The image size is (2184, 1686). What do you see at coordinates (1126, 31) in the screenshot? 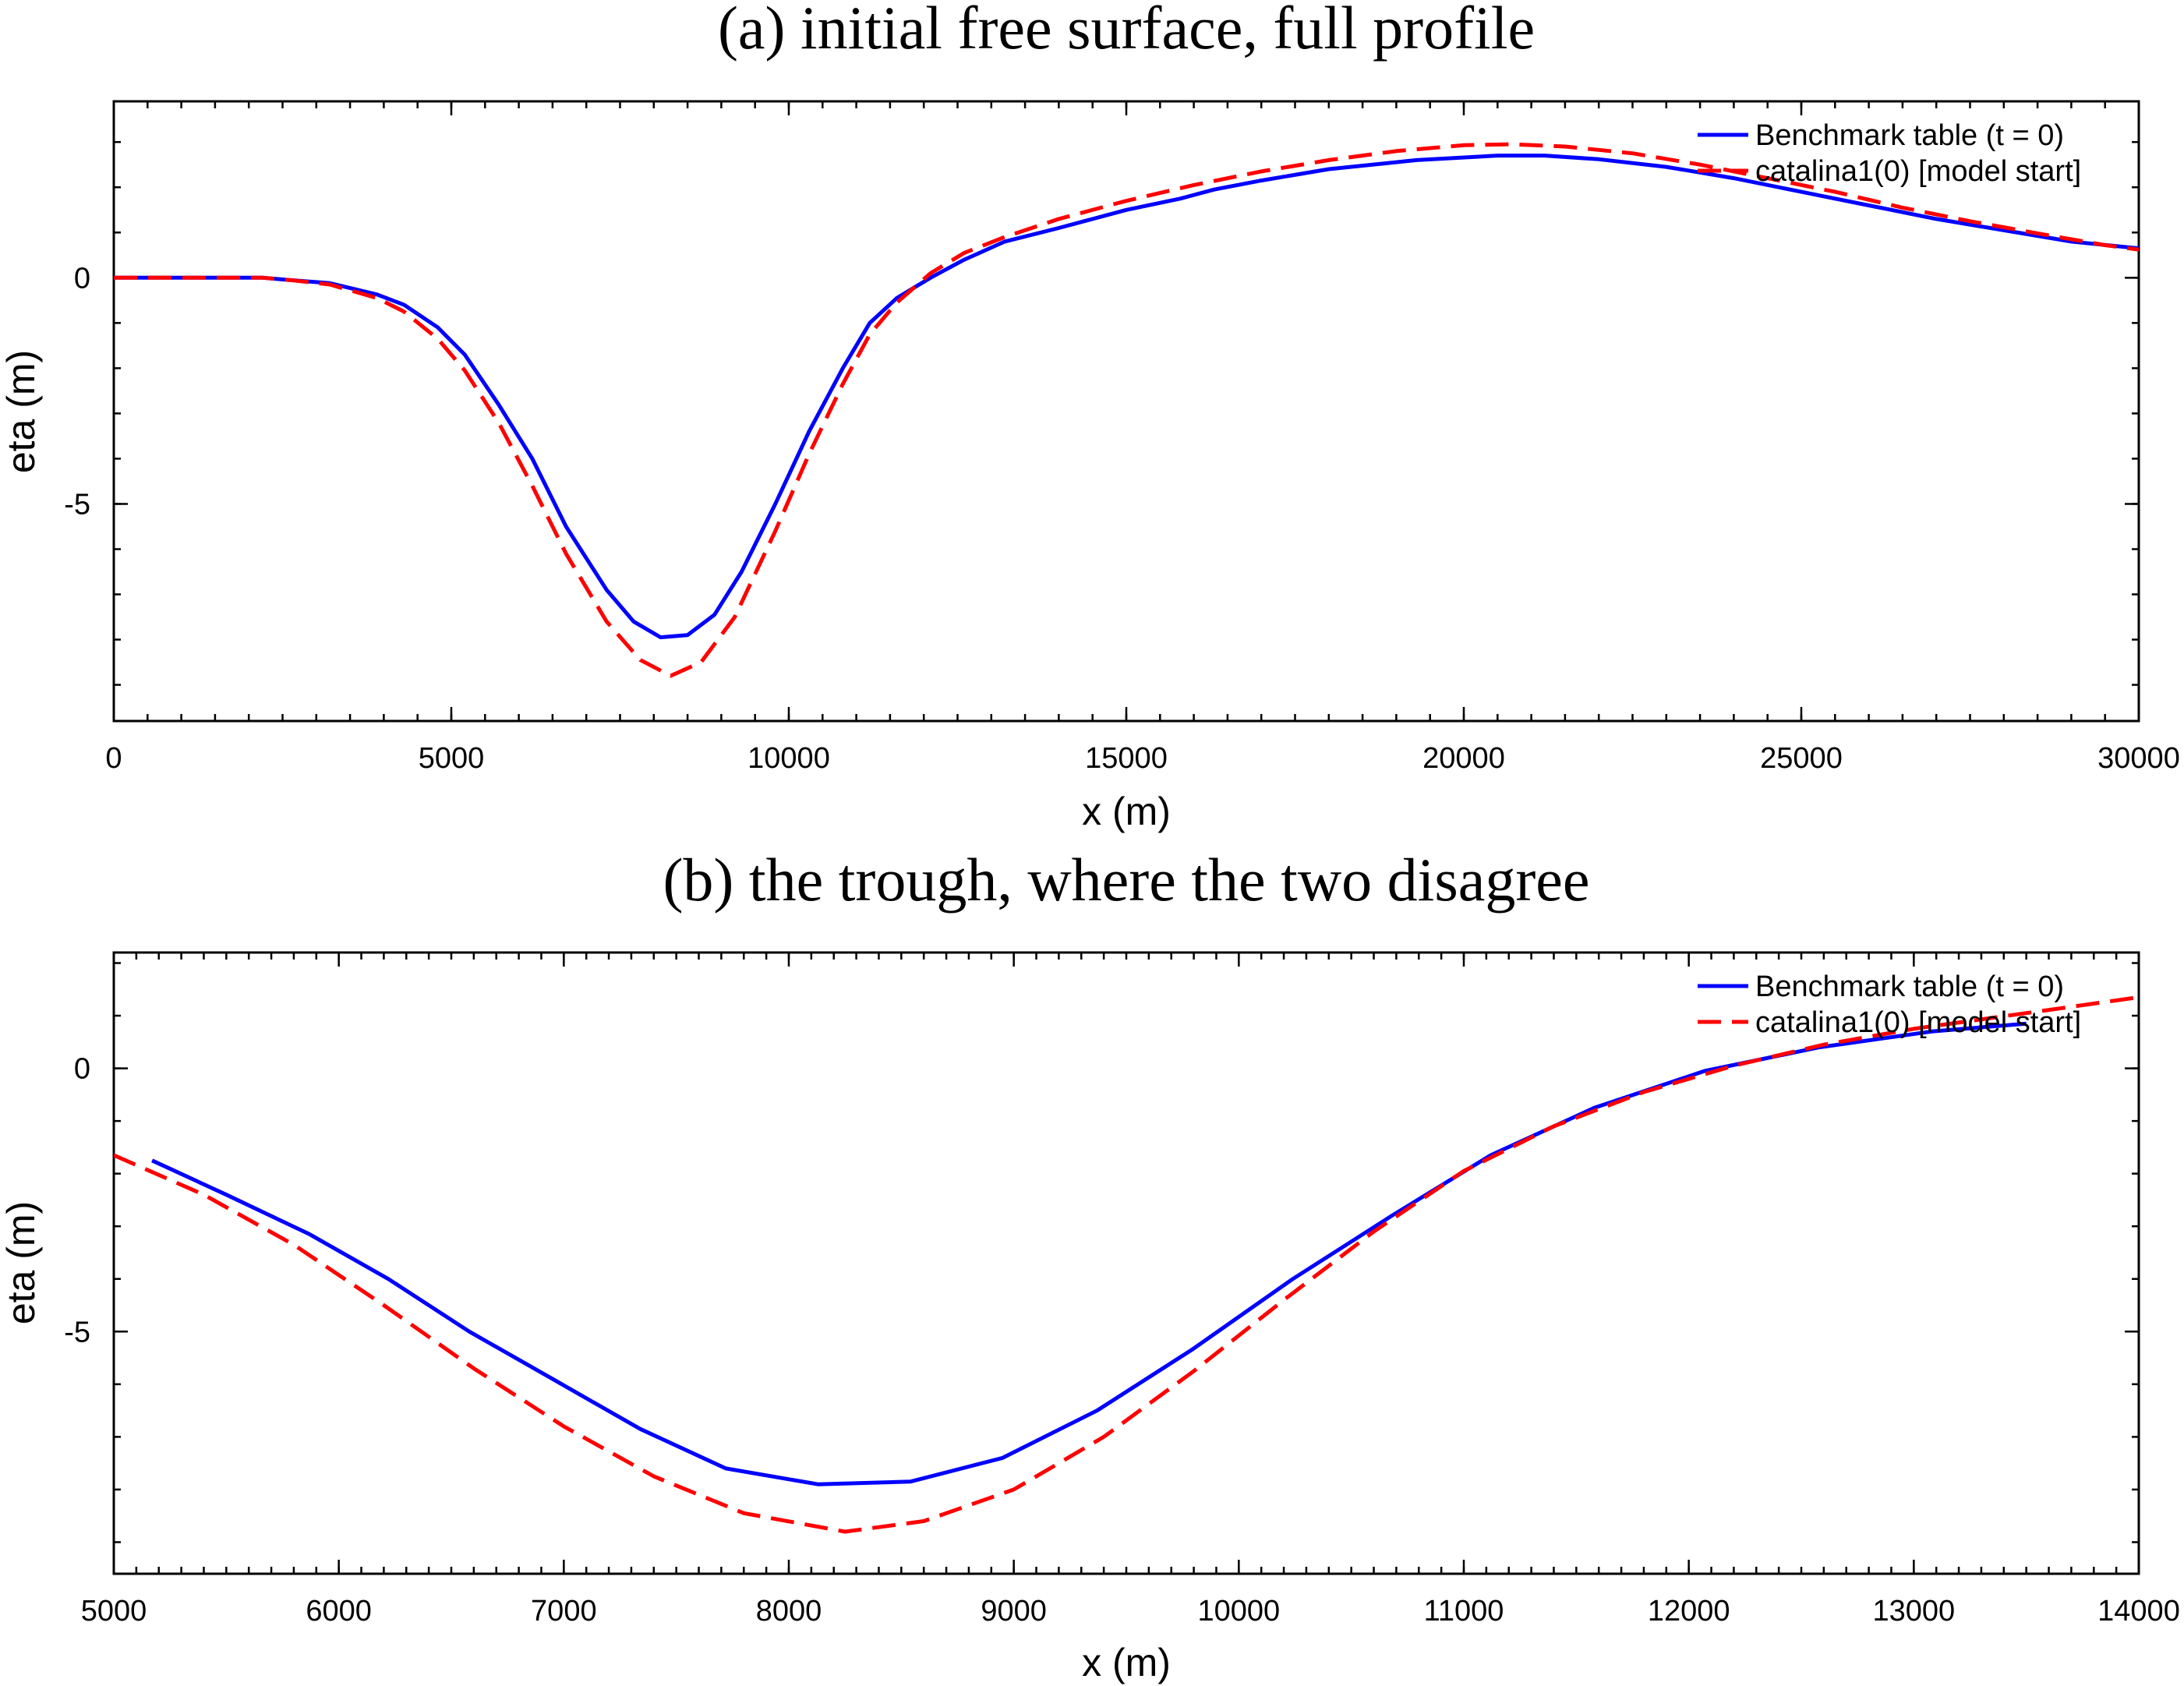
I see `panel-a-title: (a) initial free surface, full profile` at bounding box center [1126, 31].